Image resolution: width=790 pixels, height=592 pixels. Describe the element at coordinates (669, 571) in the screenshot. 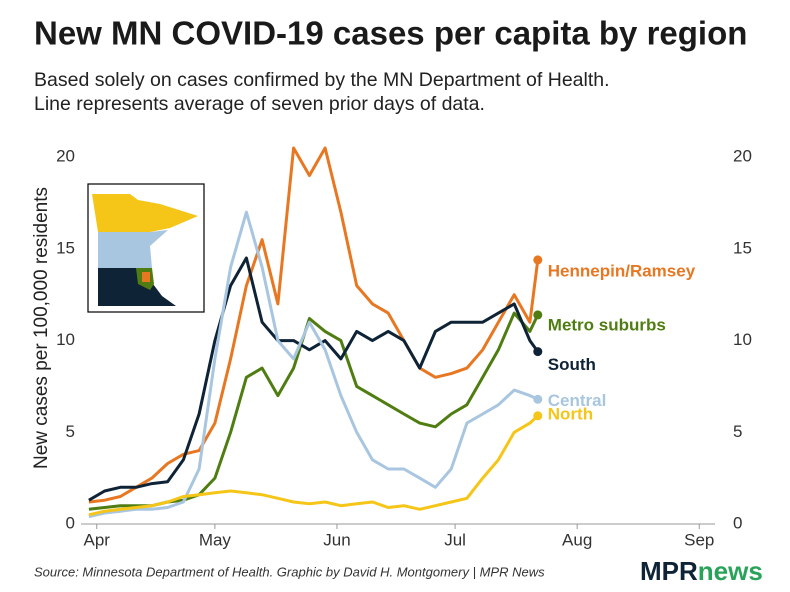

I see `logo-part: MPR` at that location.